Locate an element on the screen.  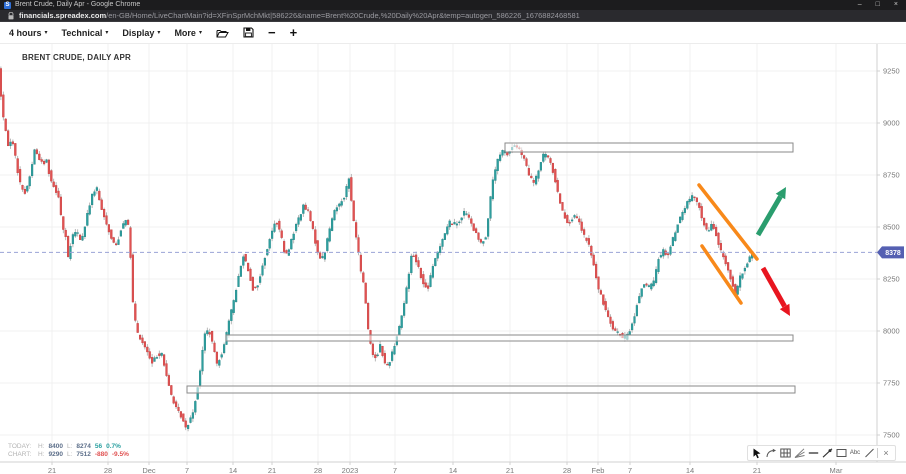
zoom-in-button: + is located at coordinates (293, 32).